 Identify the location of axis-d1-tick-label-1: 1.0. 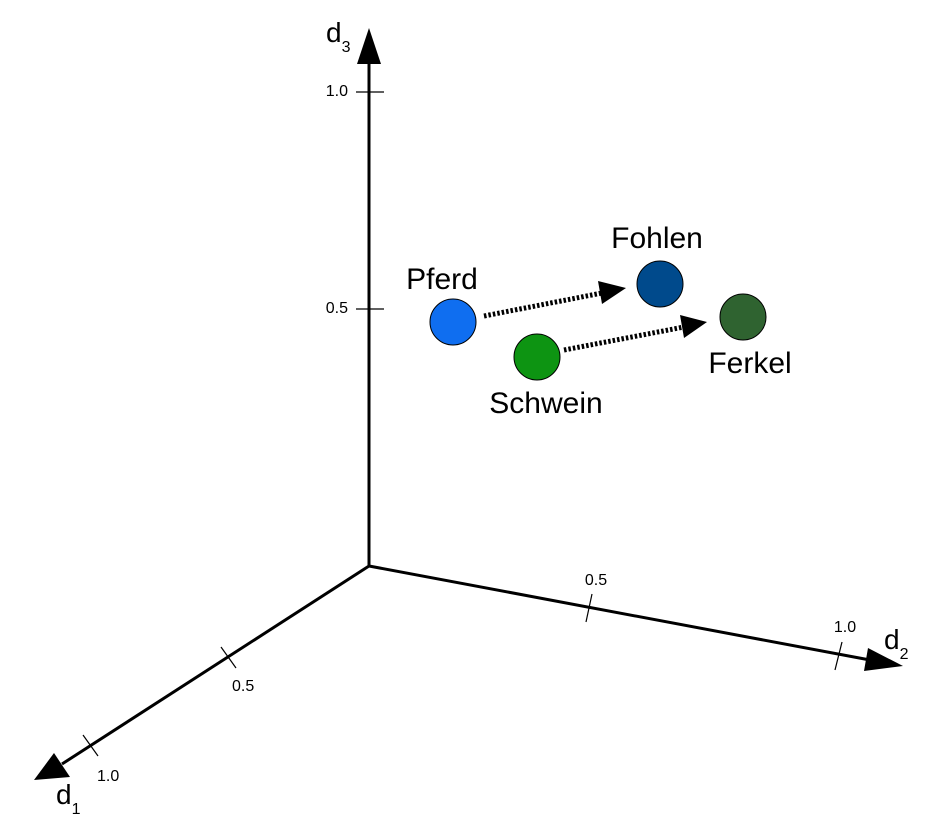
(108, 776).